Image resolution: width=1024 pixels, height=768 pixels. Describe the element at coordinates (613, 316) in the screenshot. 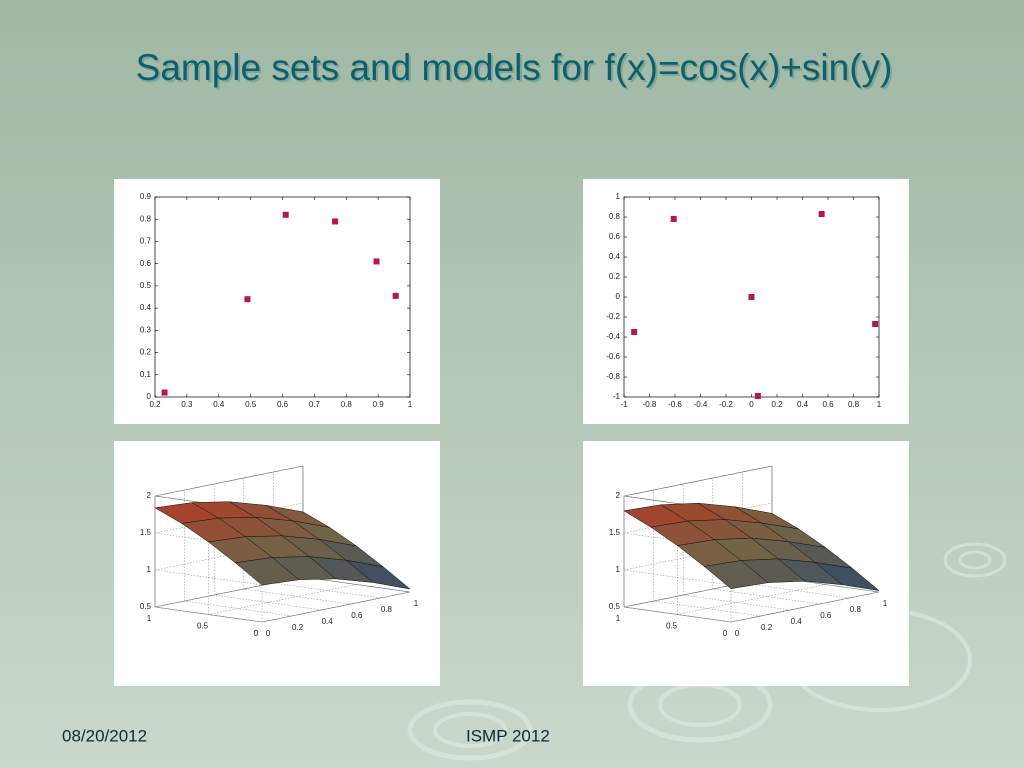

I see `y-tick-label: -0.2` at that location.